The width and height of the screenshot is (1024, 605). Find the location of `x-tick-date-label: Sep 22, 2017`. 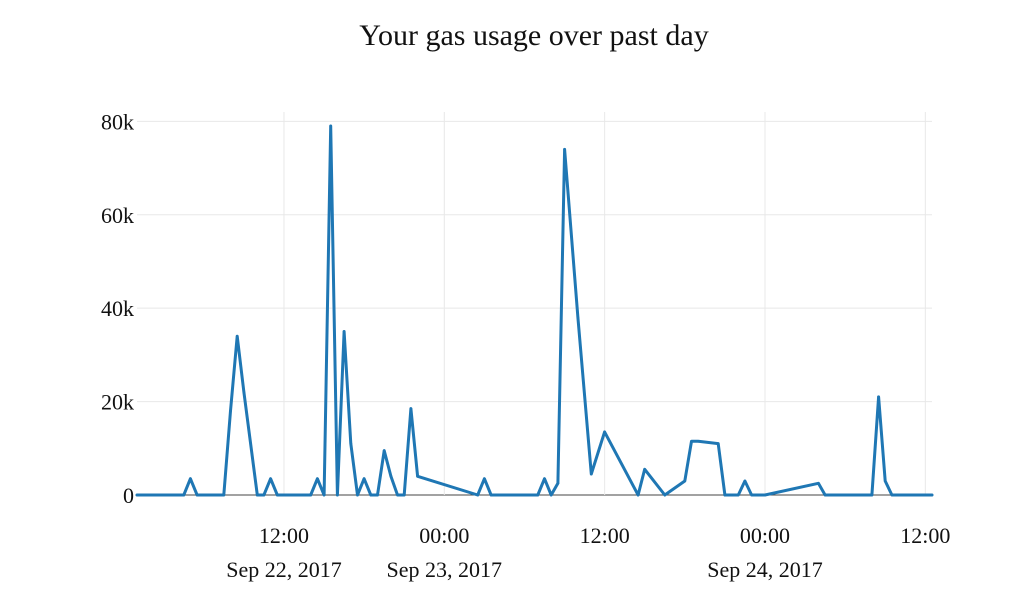

x-tick-date-label: Sep 22, 2017 is located at coordinates (284, 569).